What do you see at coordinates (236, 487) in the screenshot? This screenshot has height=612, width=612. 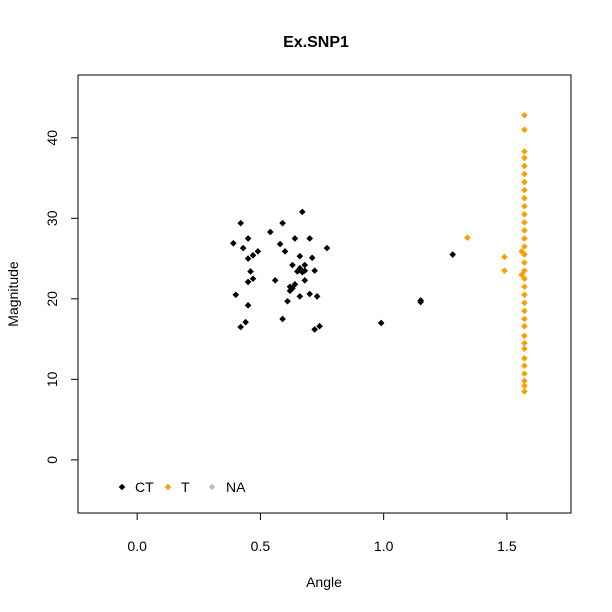 I see `legend-label-na: NA` at bounding box center [236, 487].